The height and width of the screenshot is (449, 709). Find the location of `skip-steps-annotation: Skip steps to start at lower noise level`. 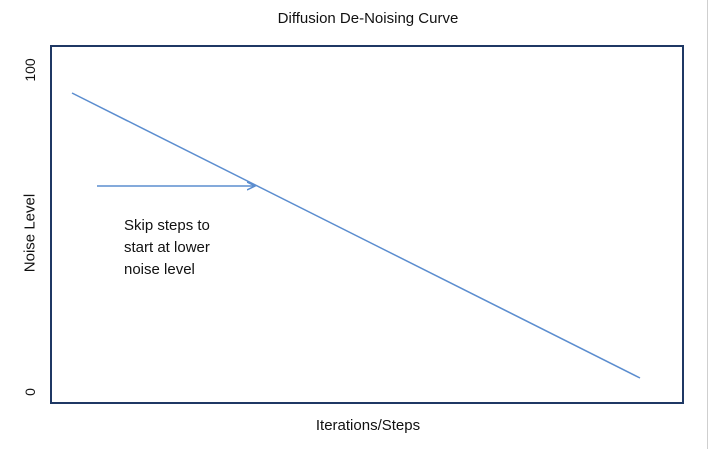

skip-steps-annotation: Skip steps to start at lower noise level is located at coordinates (167, 248).